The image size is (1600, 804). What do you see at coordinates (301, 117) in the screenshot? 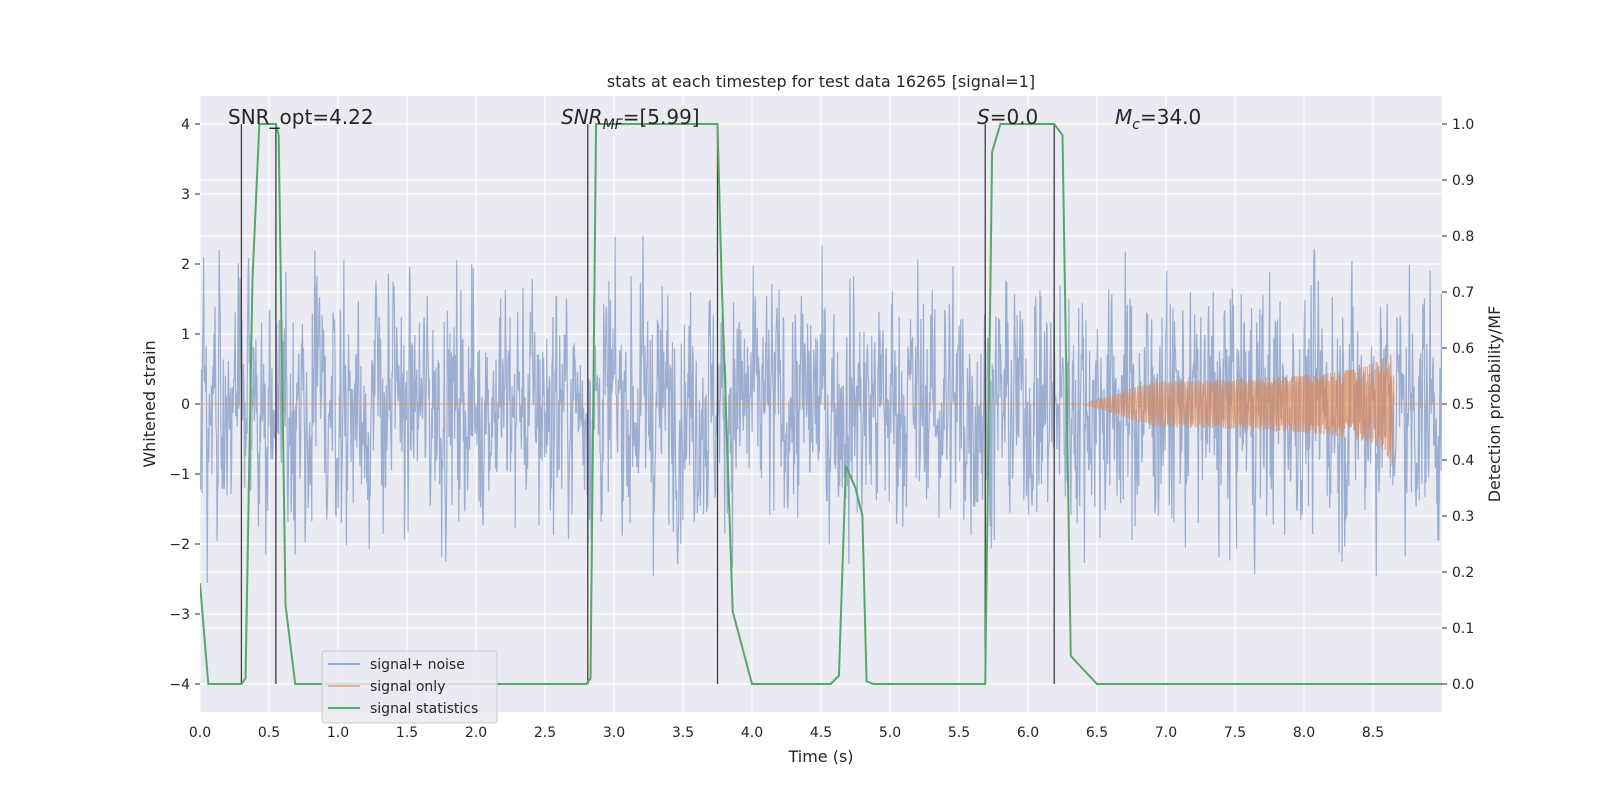
I see `annotation-snr-opt: SNR_opt=4.22` at bounding box center [301, 117].